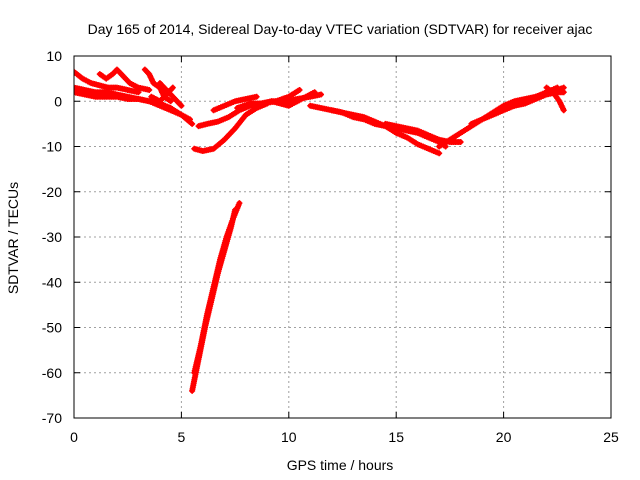  I want to click on y-tick-label-3: -20, so click(52, 192).